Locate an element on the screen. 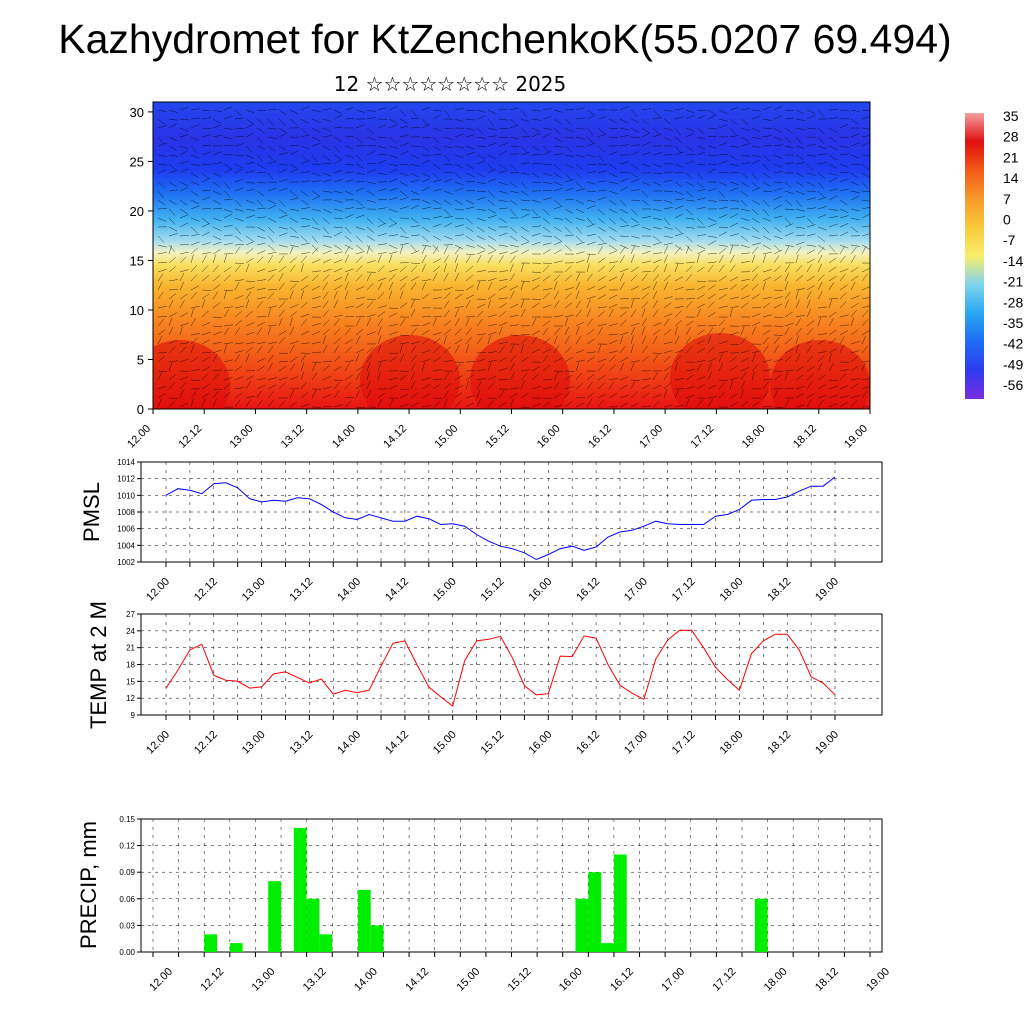 The image size is (1024, 1024). x-tick-label: 18.00 is located at coordinates (776, 980).